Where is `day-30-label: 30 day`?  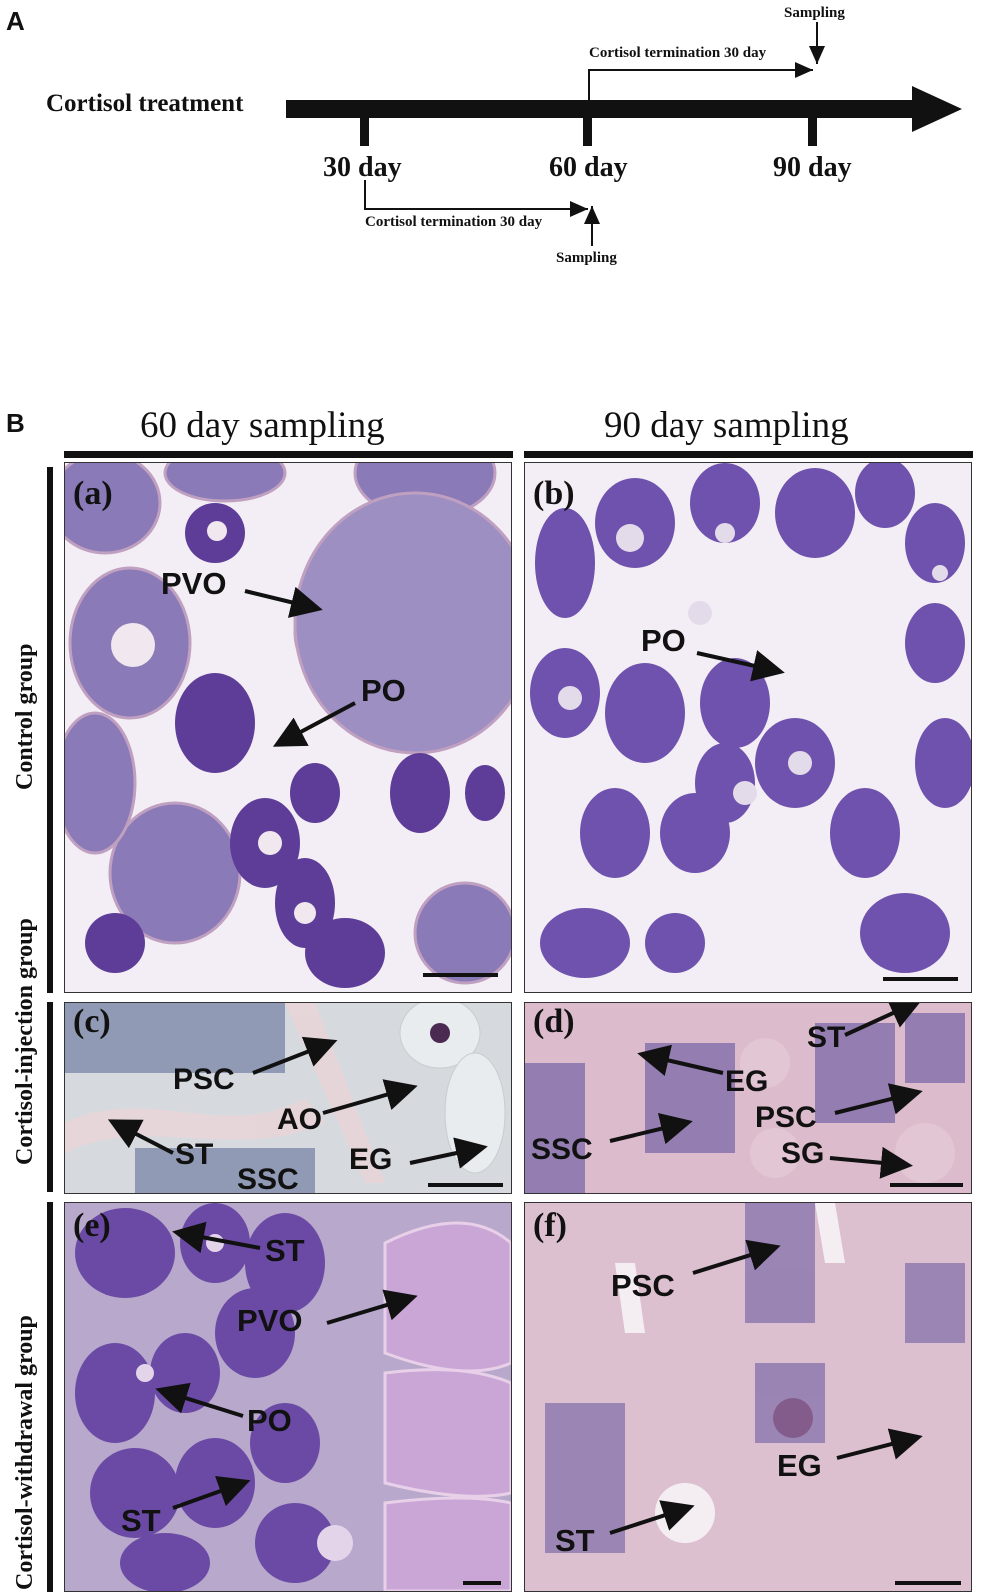
day-30-label: 30 day is located at coordinates (362, 167).